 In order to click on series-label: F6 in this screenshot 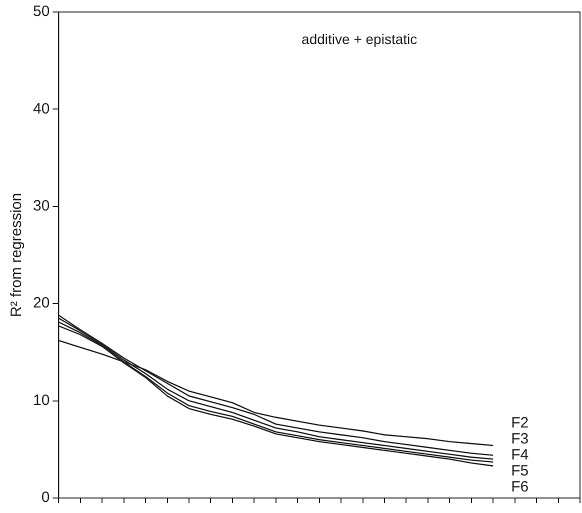, I will do `click(520, 487)`.